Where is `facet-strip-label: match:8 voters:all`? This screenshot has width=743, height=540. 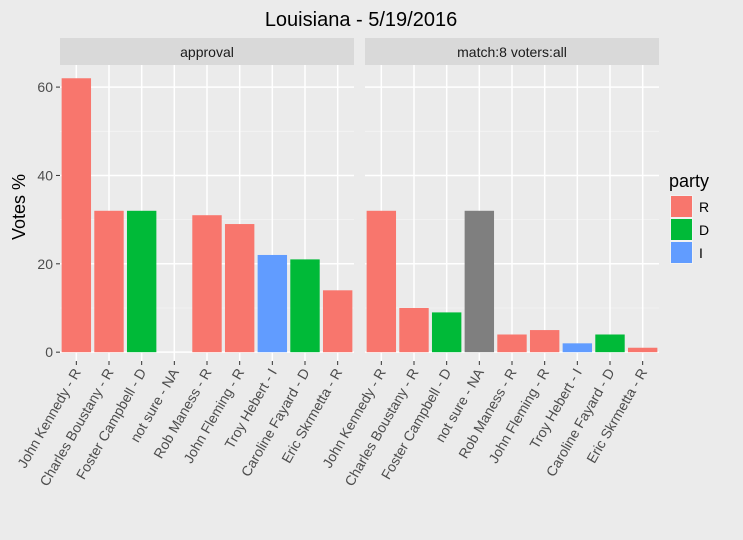 facet-strip-label: match:8 voters:all is located at coordinates (512, 52).